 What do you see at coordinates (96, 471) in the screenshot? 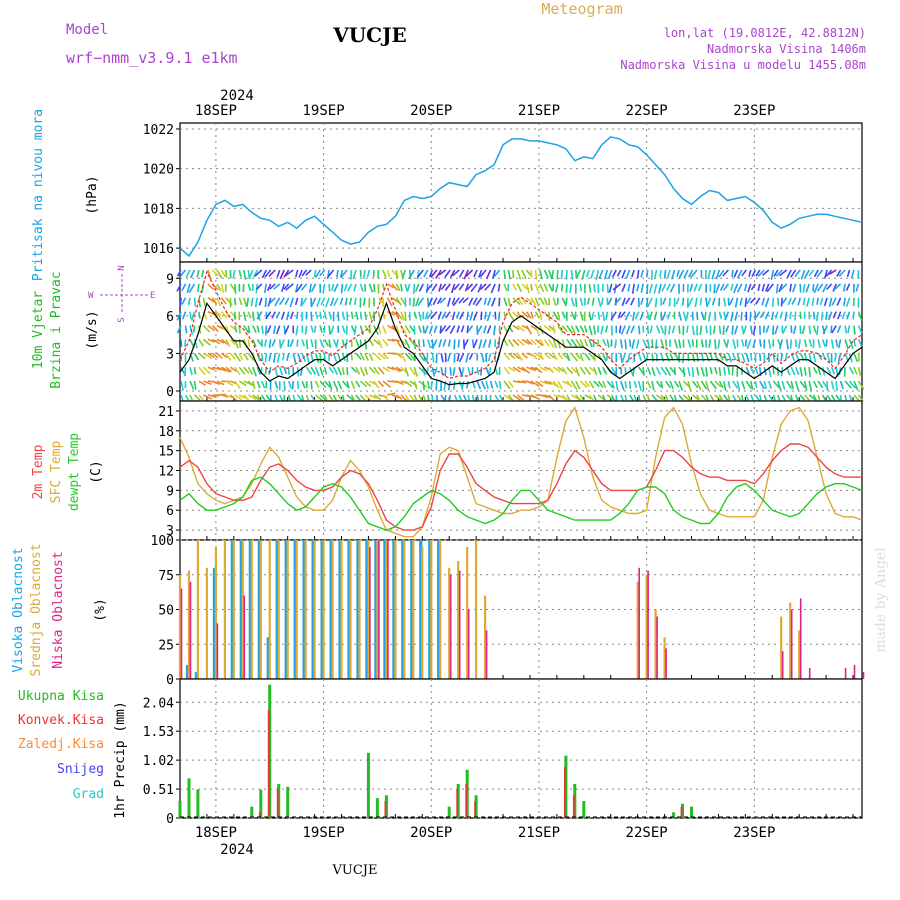
I see `temp-unit: (C)` at bounding box center [96, 471].